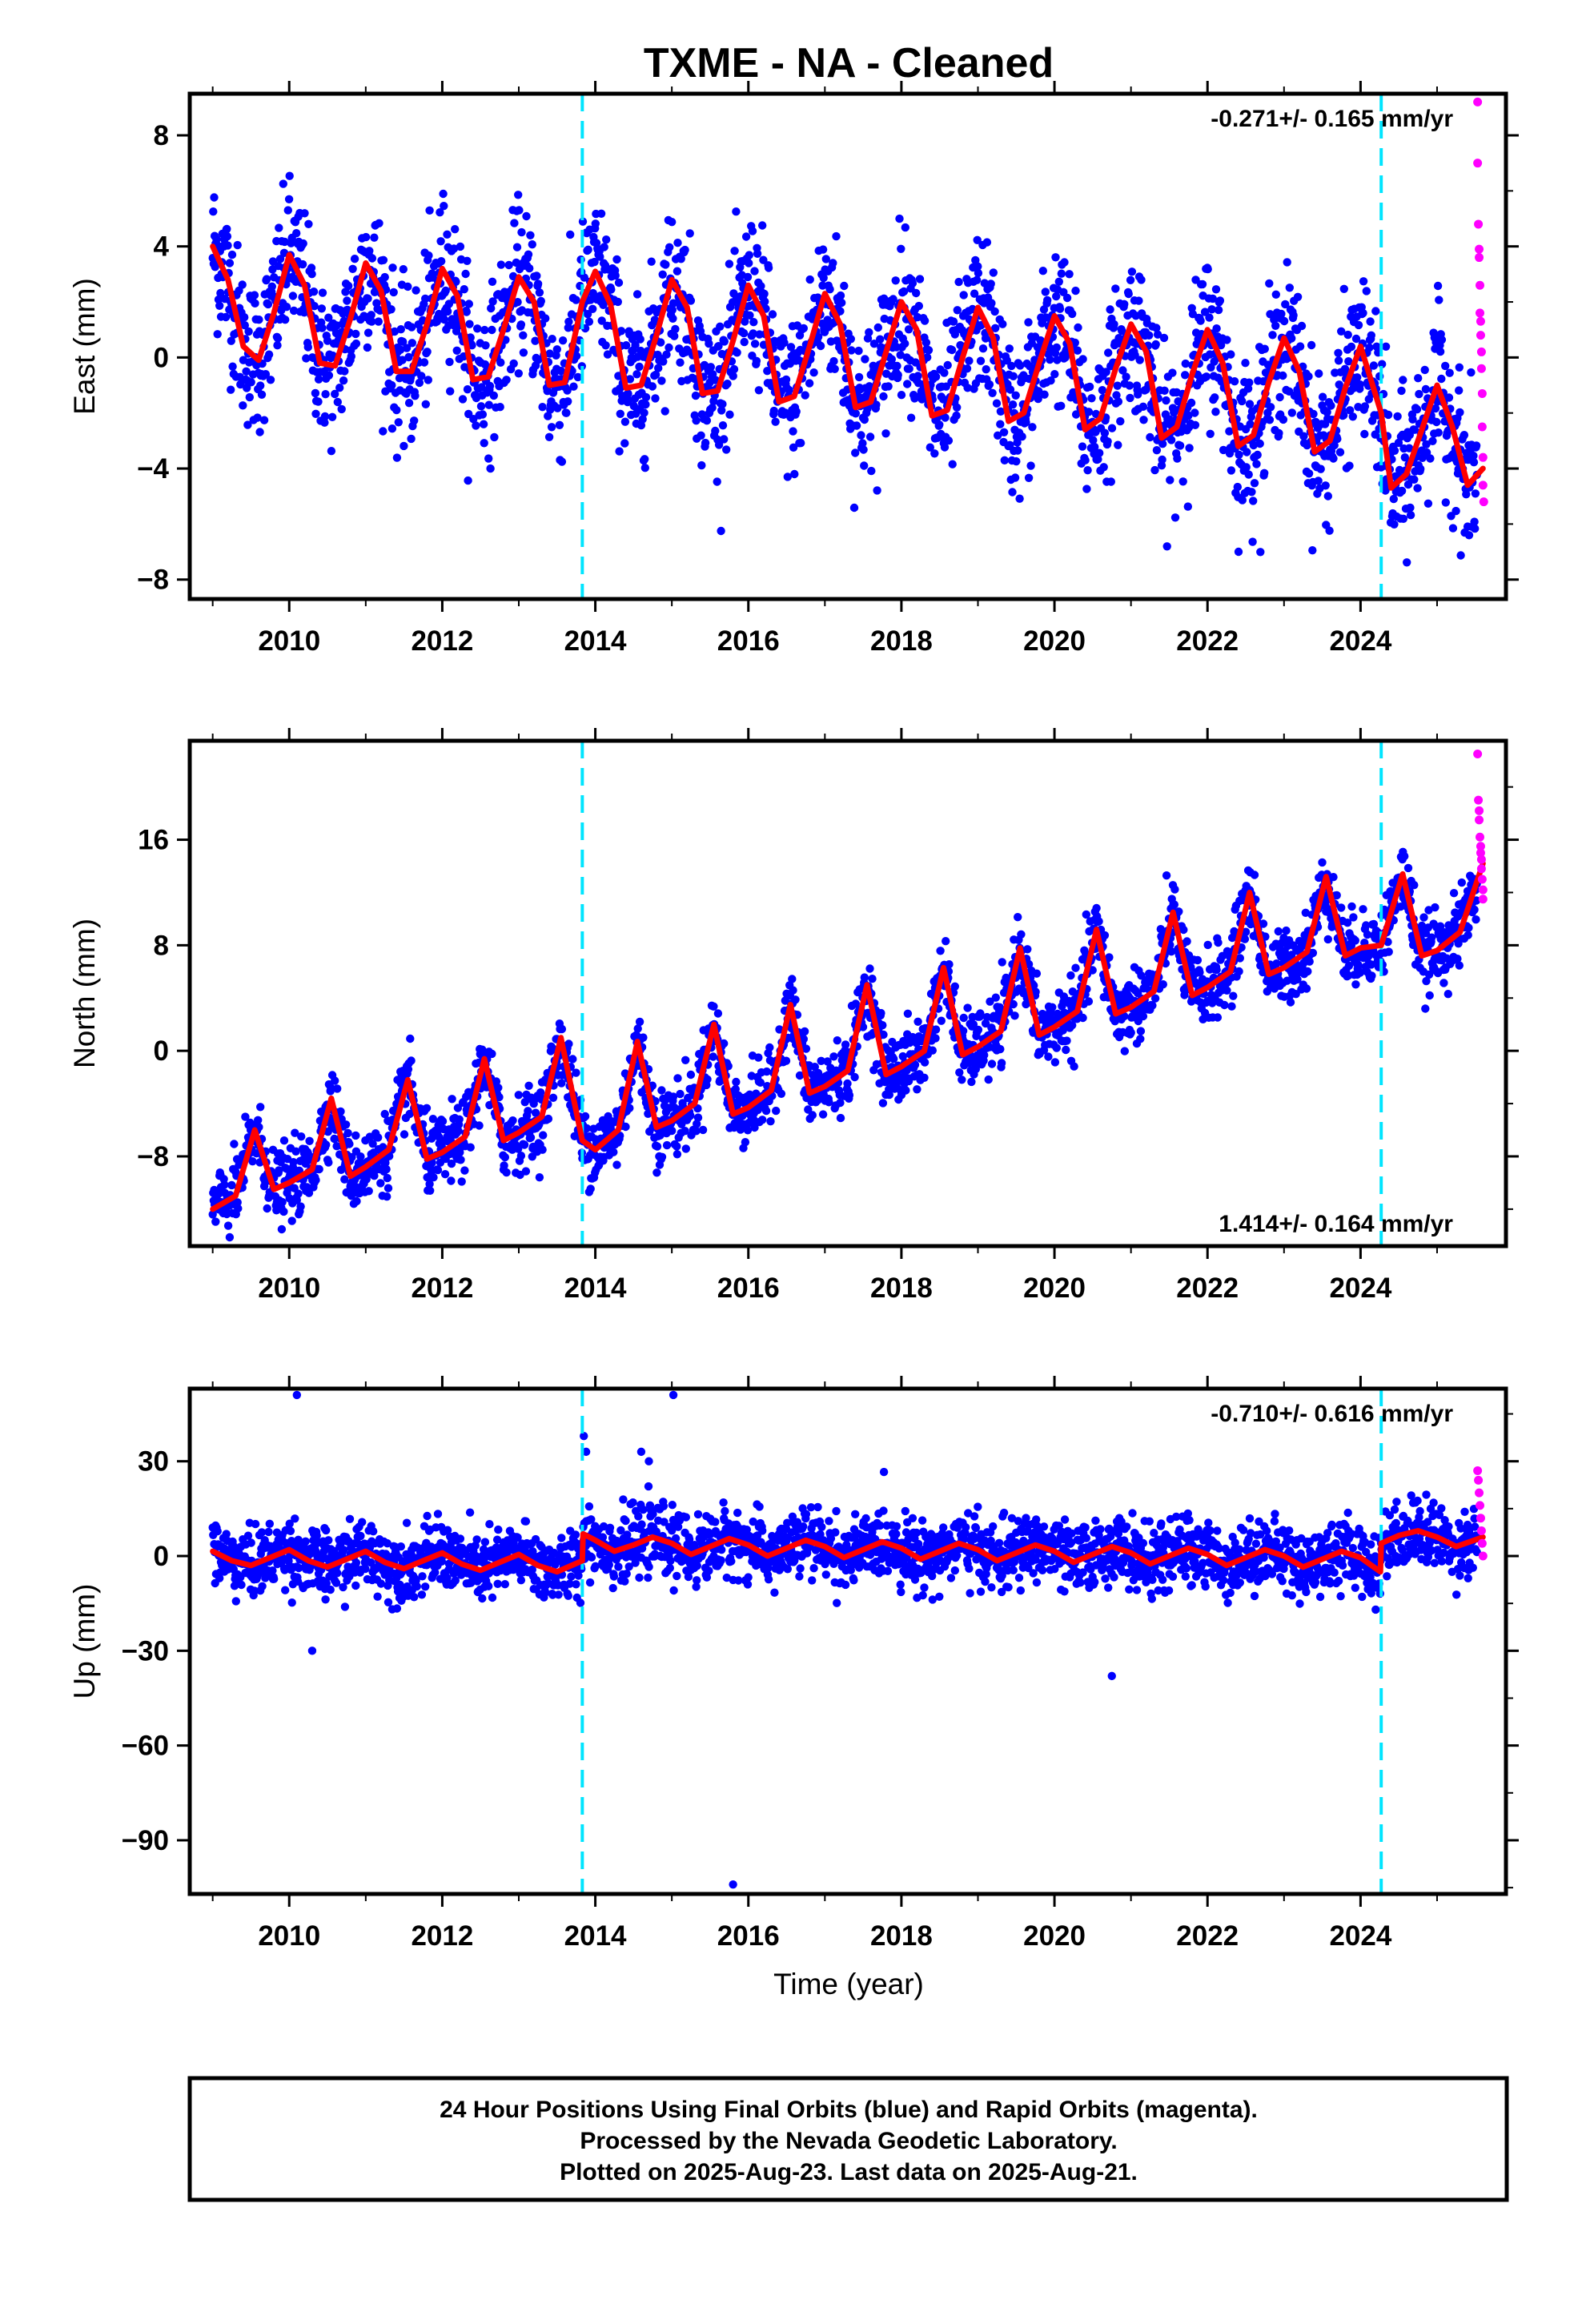 The height and width of the screenshot is (2324, 1582). What do you see at coordinates (902, 641) in the screenshot?
I see `x-tick-label: 2018` at bounding box center [902, 641].